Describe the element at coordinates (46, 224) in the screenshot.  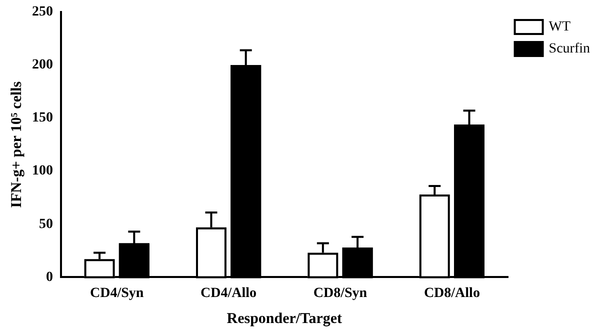
I see `y-tick-label: 50` at that location.